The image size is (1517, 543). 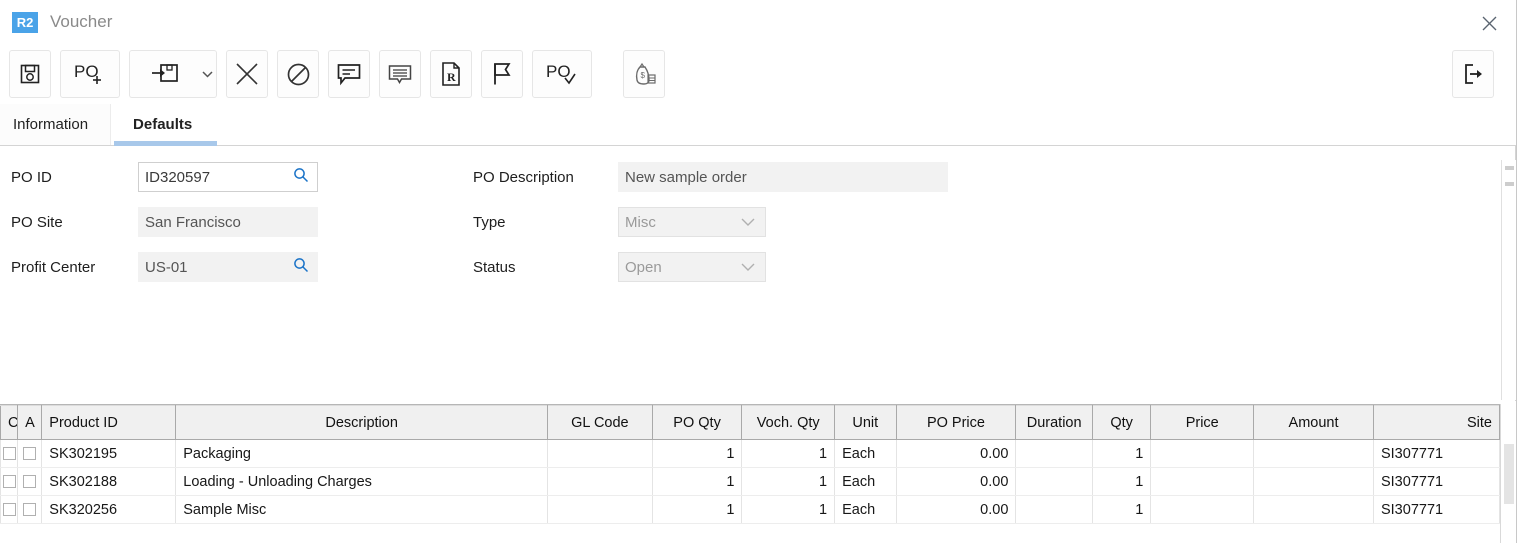 I want to click on tab-bar: Information Defaults, so click(x=758, y=125).